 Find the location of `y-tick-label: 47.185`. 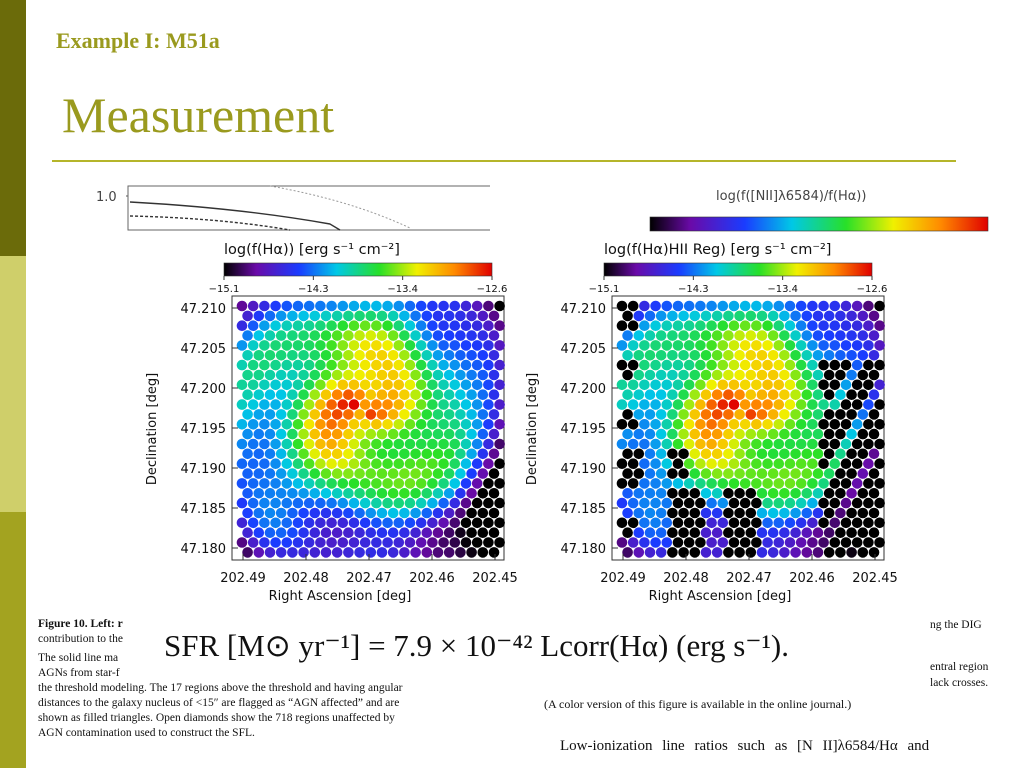

y-tick-label: 47.185 is located at coordinates (584, 509).